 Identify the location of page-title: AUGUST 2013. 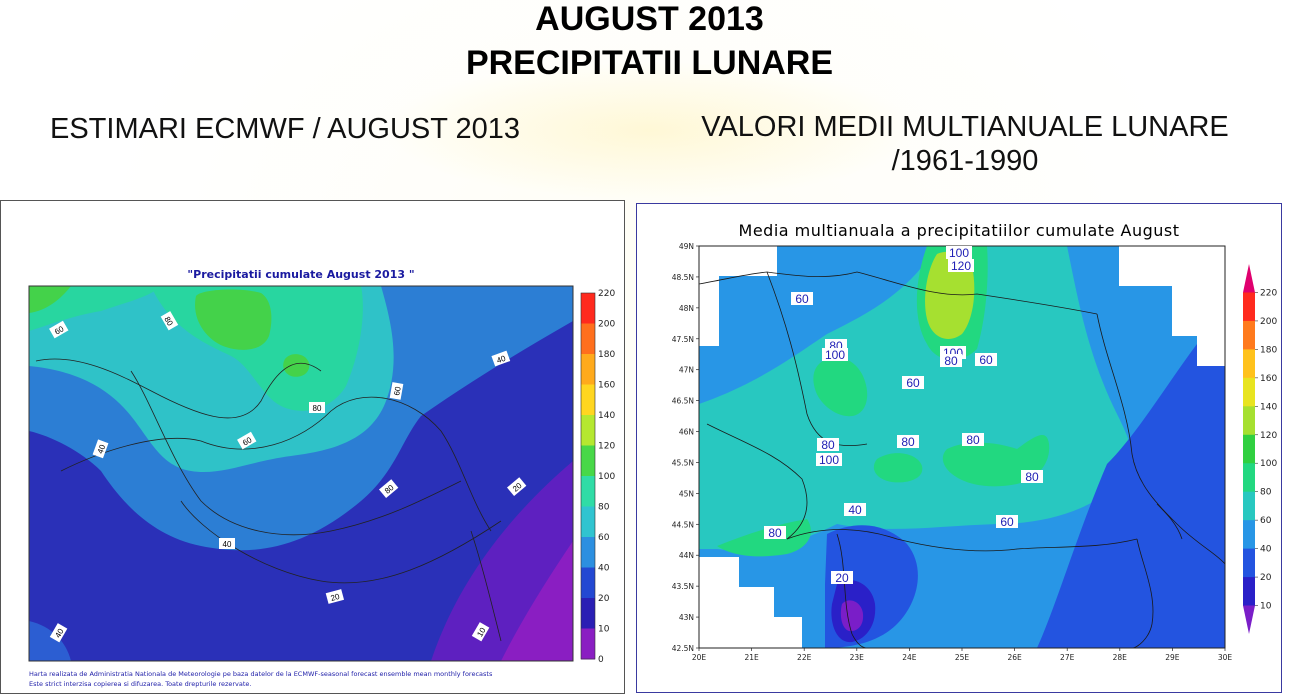
(649, 19).